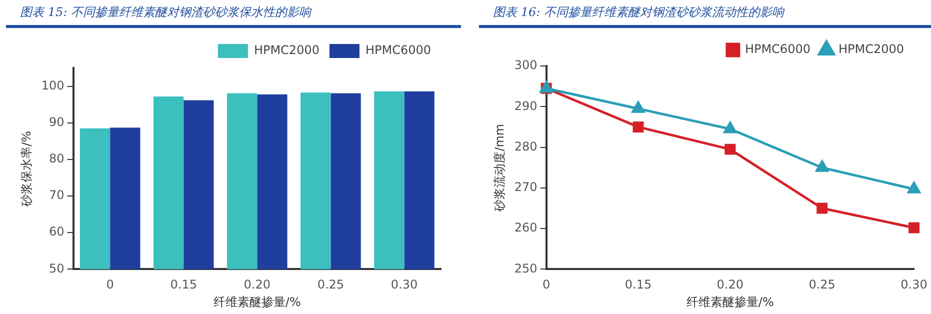 Image resolution: width=931 pixels, height=314 pixels. What do you see at coordinates (26, 169) in the screenshot?
I see `y-axis-title: 砂浆保水率/%` at bounding box center [26, 169].